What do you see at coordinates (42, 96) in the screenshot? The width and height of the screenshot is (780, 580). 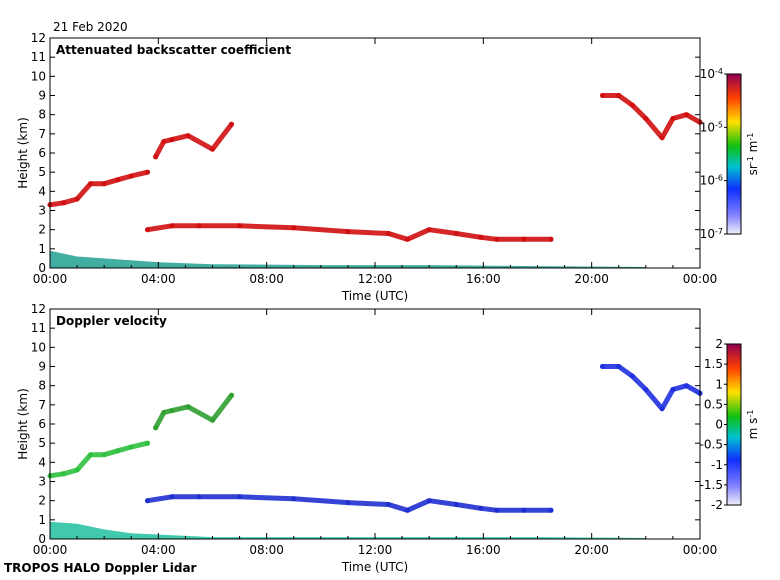 I see `y-tick-label: 9` at bounding box center [42, 96].